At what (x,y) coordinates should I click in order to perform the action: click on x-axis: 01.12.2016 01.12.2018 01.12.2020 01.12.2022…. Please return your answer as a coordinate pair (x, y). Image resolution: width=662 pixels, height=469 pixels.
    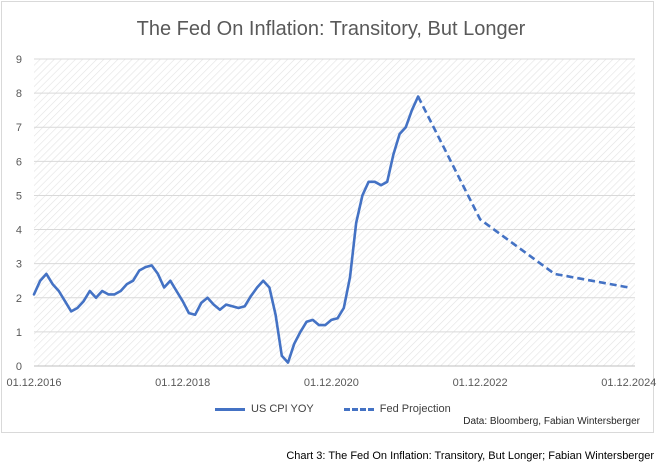
    Looking at the image, I should click on (331, 383).